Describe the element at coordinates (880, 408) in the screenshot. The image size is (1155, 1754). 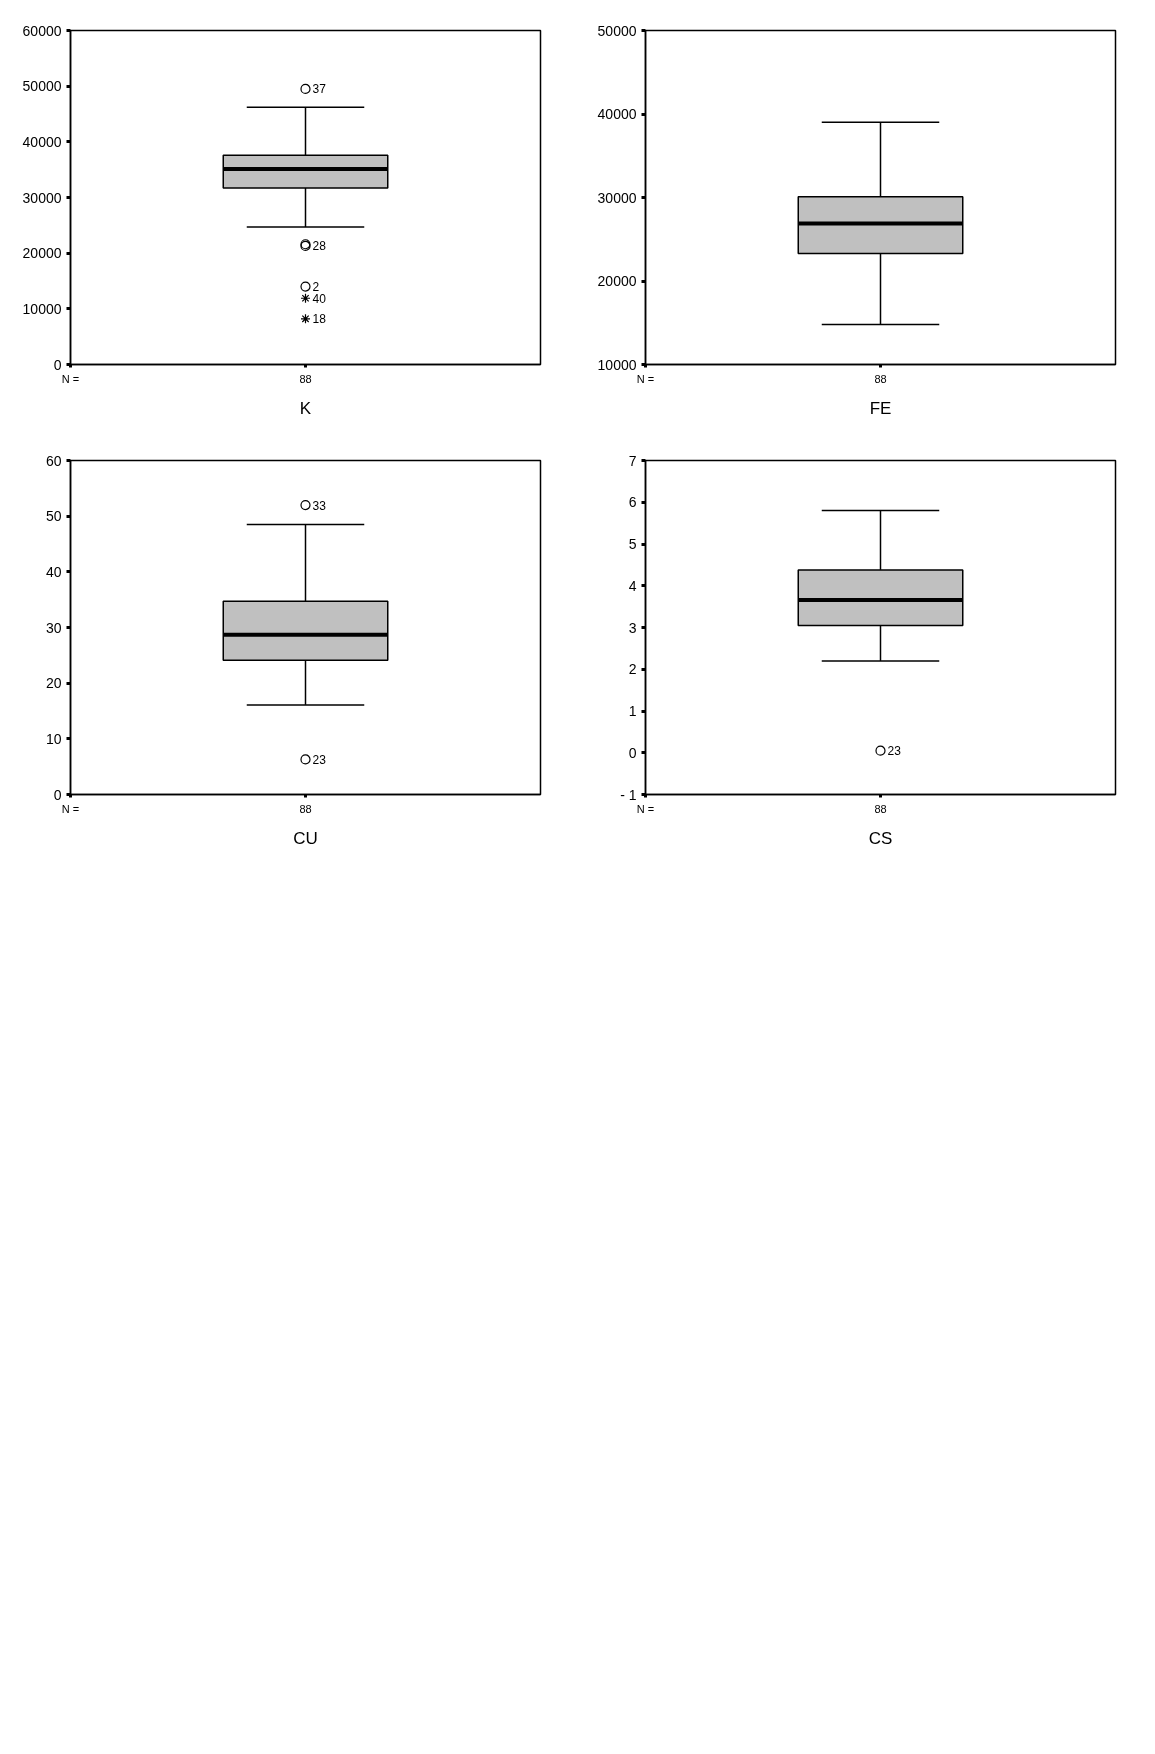
I see `x-tick-label: FE` at that location.